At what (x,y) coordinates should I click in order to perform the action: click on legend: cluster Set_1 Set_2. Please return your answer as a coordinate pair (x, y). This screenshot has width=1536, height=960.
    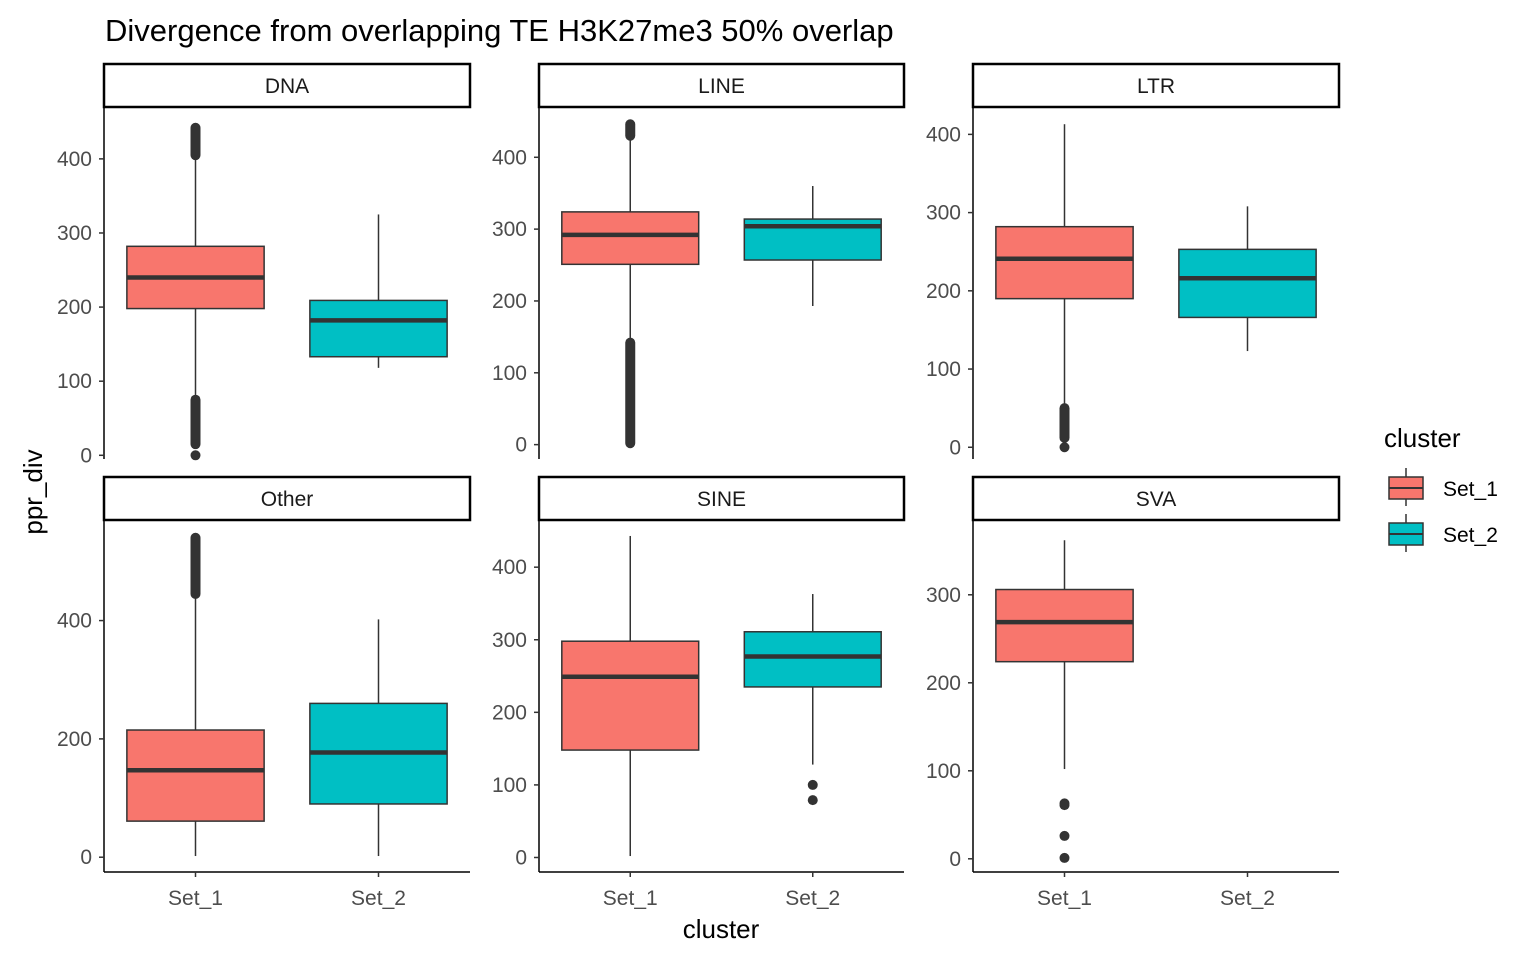
    Looking at the image, I should click on (1441, 487).